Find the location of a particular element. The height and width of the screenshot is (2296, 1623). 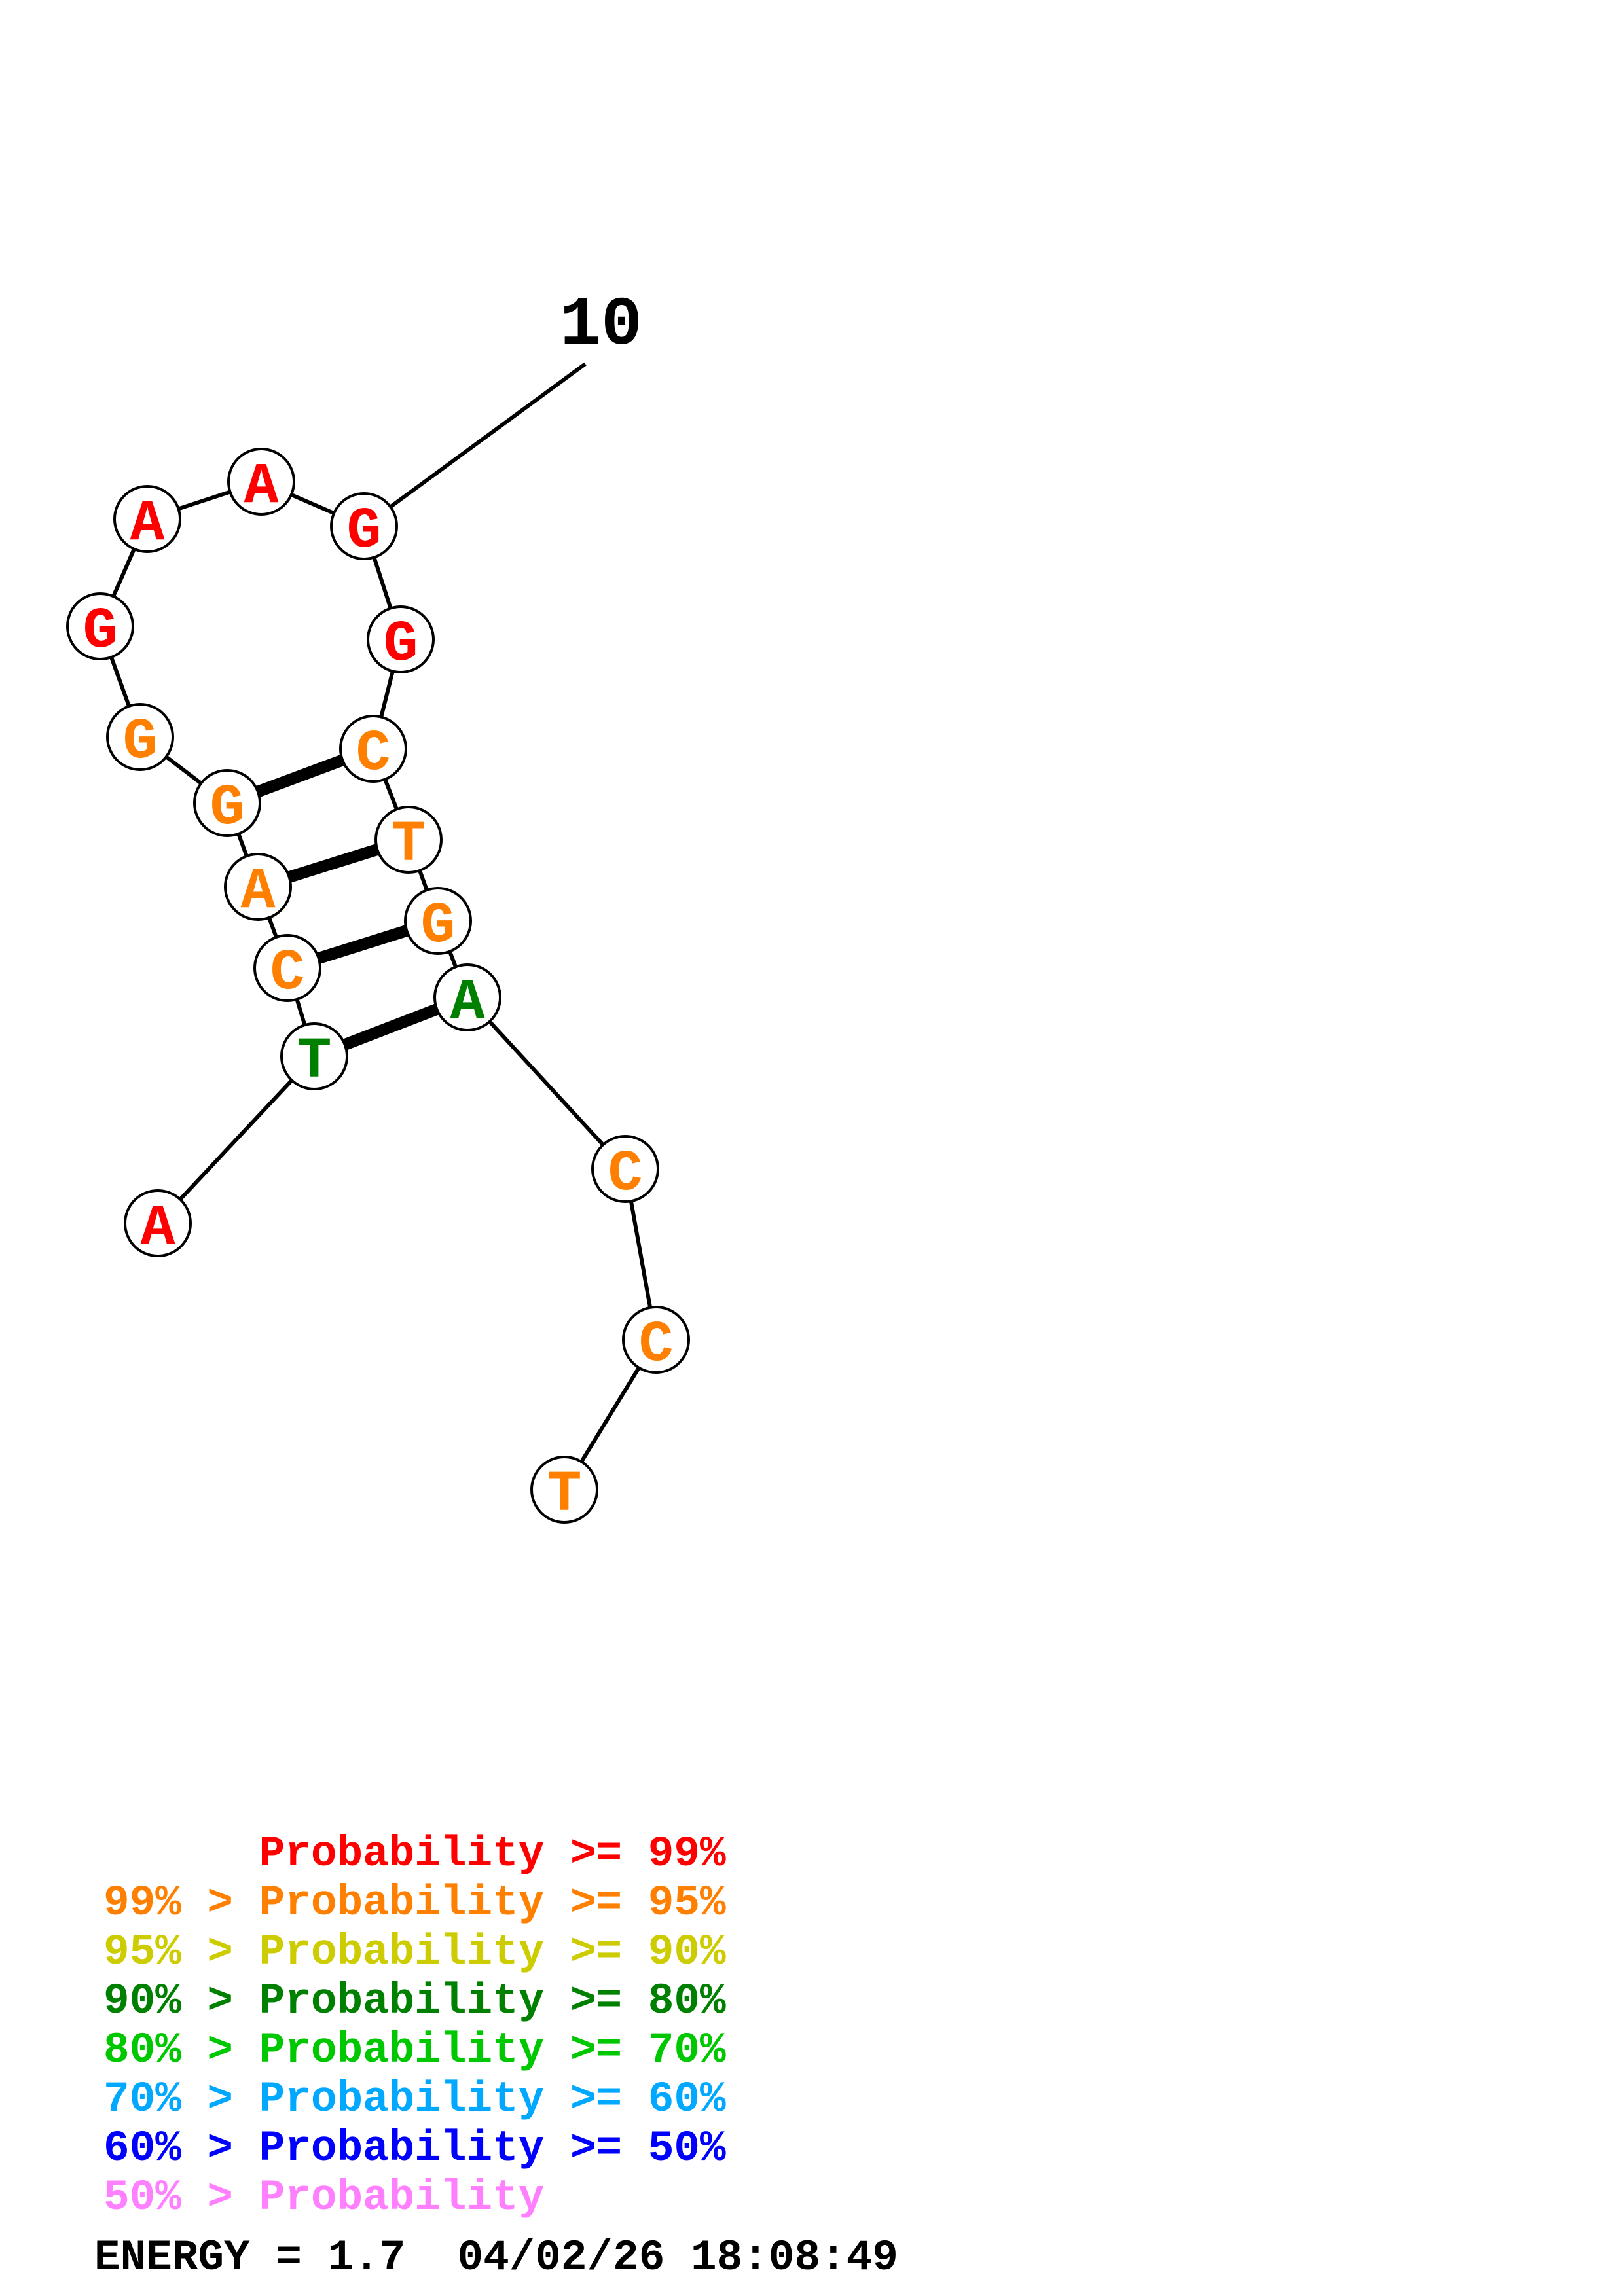

nucleotide-base-12: C is located at coordinates (373, 754).